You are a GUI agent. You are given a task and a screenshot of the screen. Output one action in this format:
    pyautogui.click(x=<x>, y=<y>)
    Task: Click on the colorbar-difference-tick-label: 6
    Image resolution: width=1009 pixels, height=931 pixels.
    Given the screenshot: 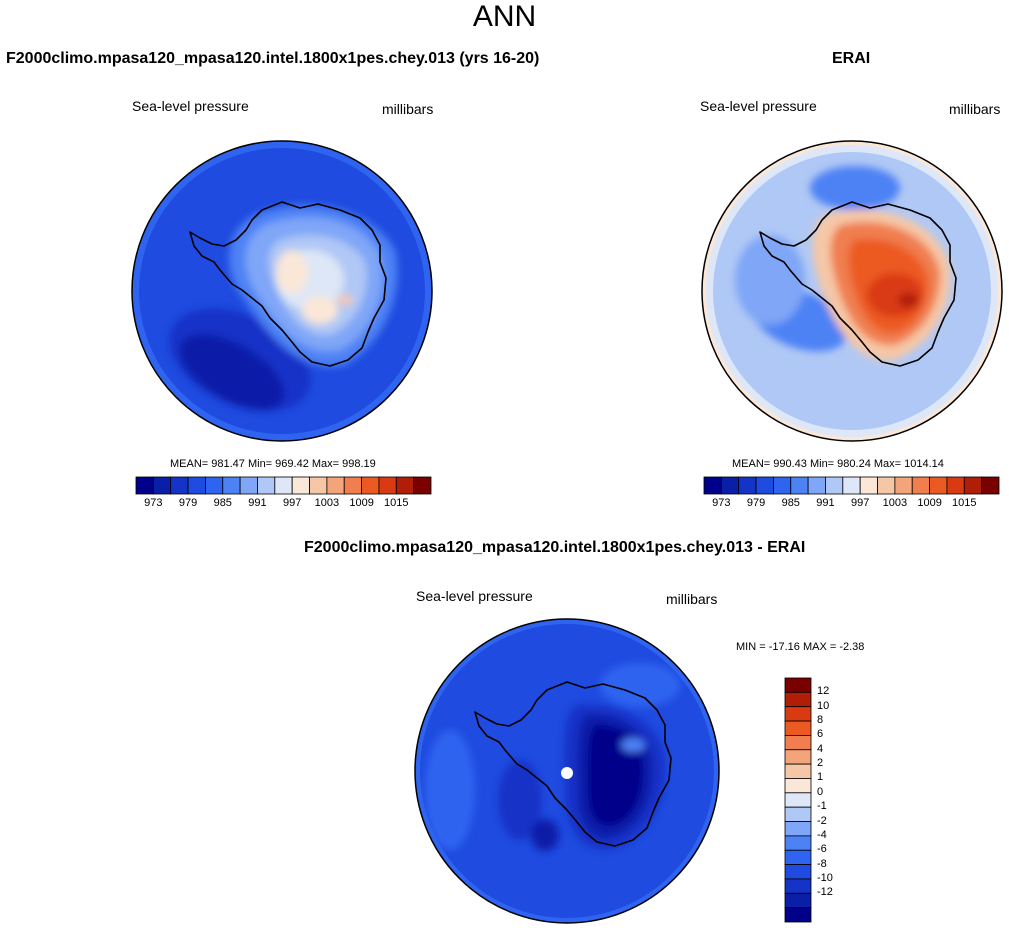 What is the action you would take?
    pyautogui.click(x=820, y=734)
    